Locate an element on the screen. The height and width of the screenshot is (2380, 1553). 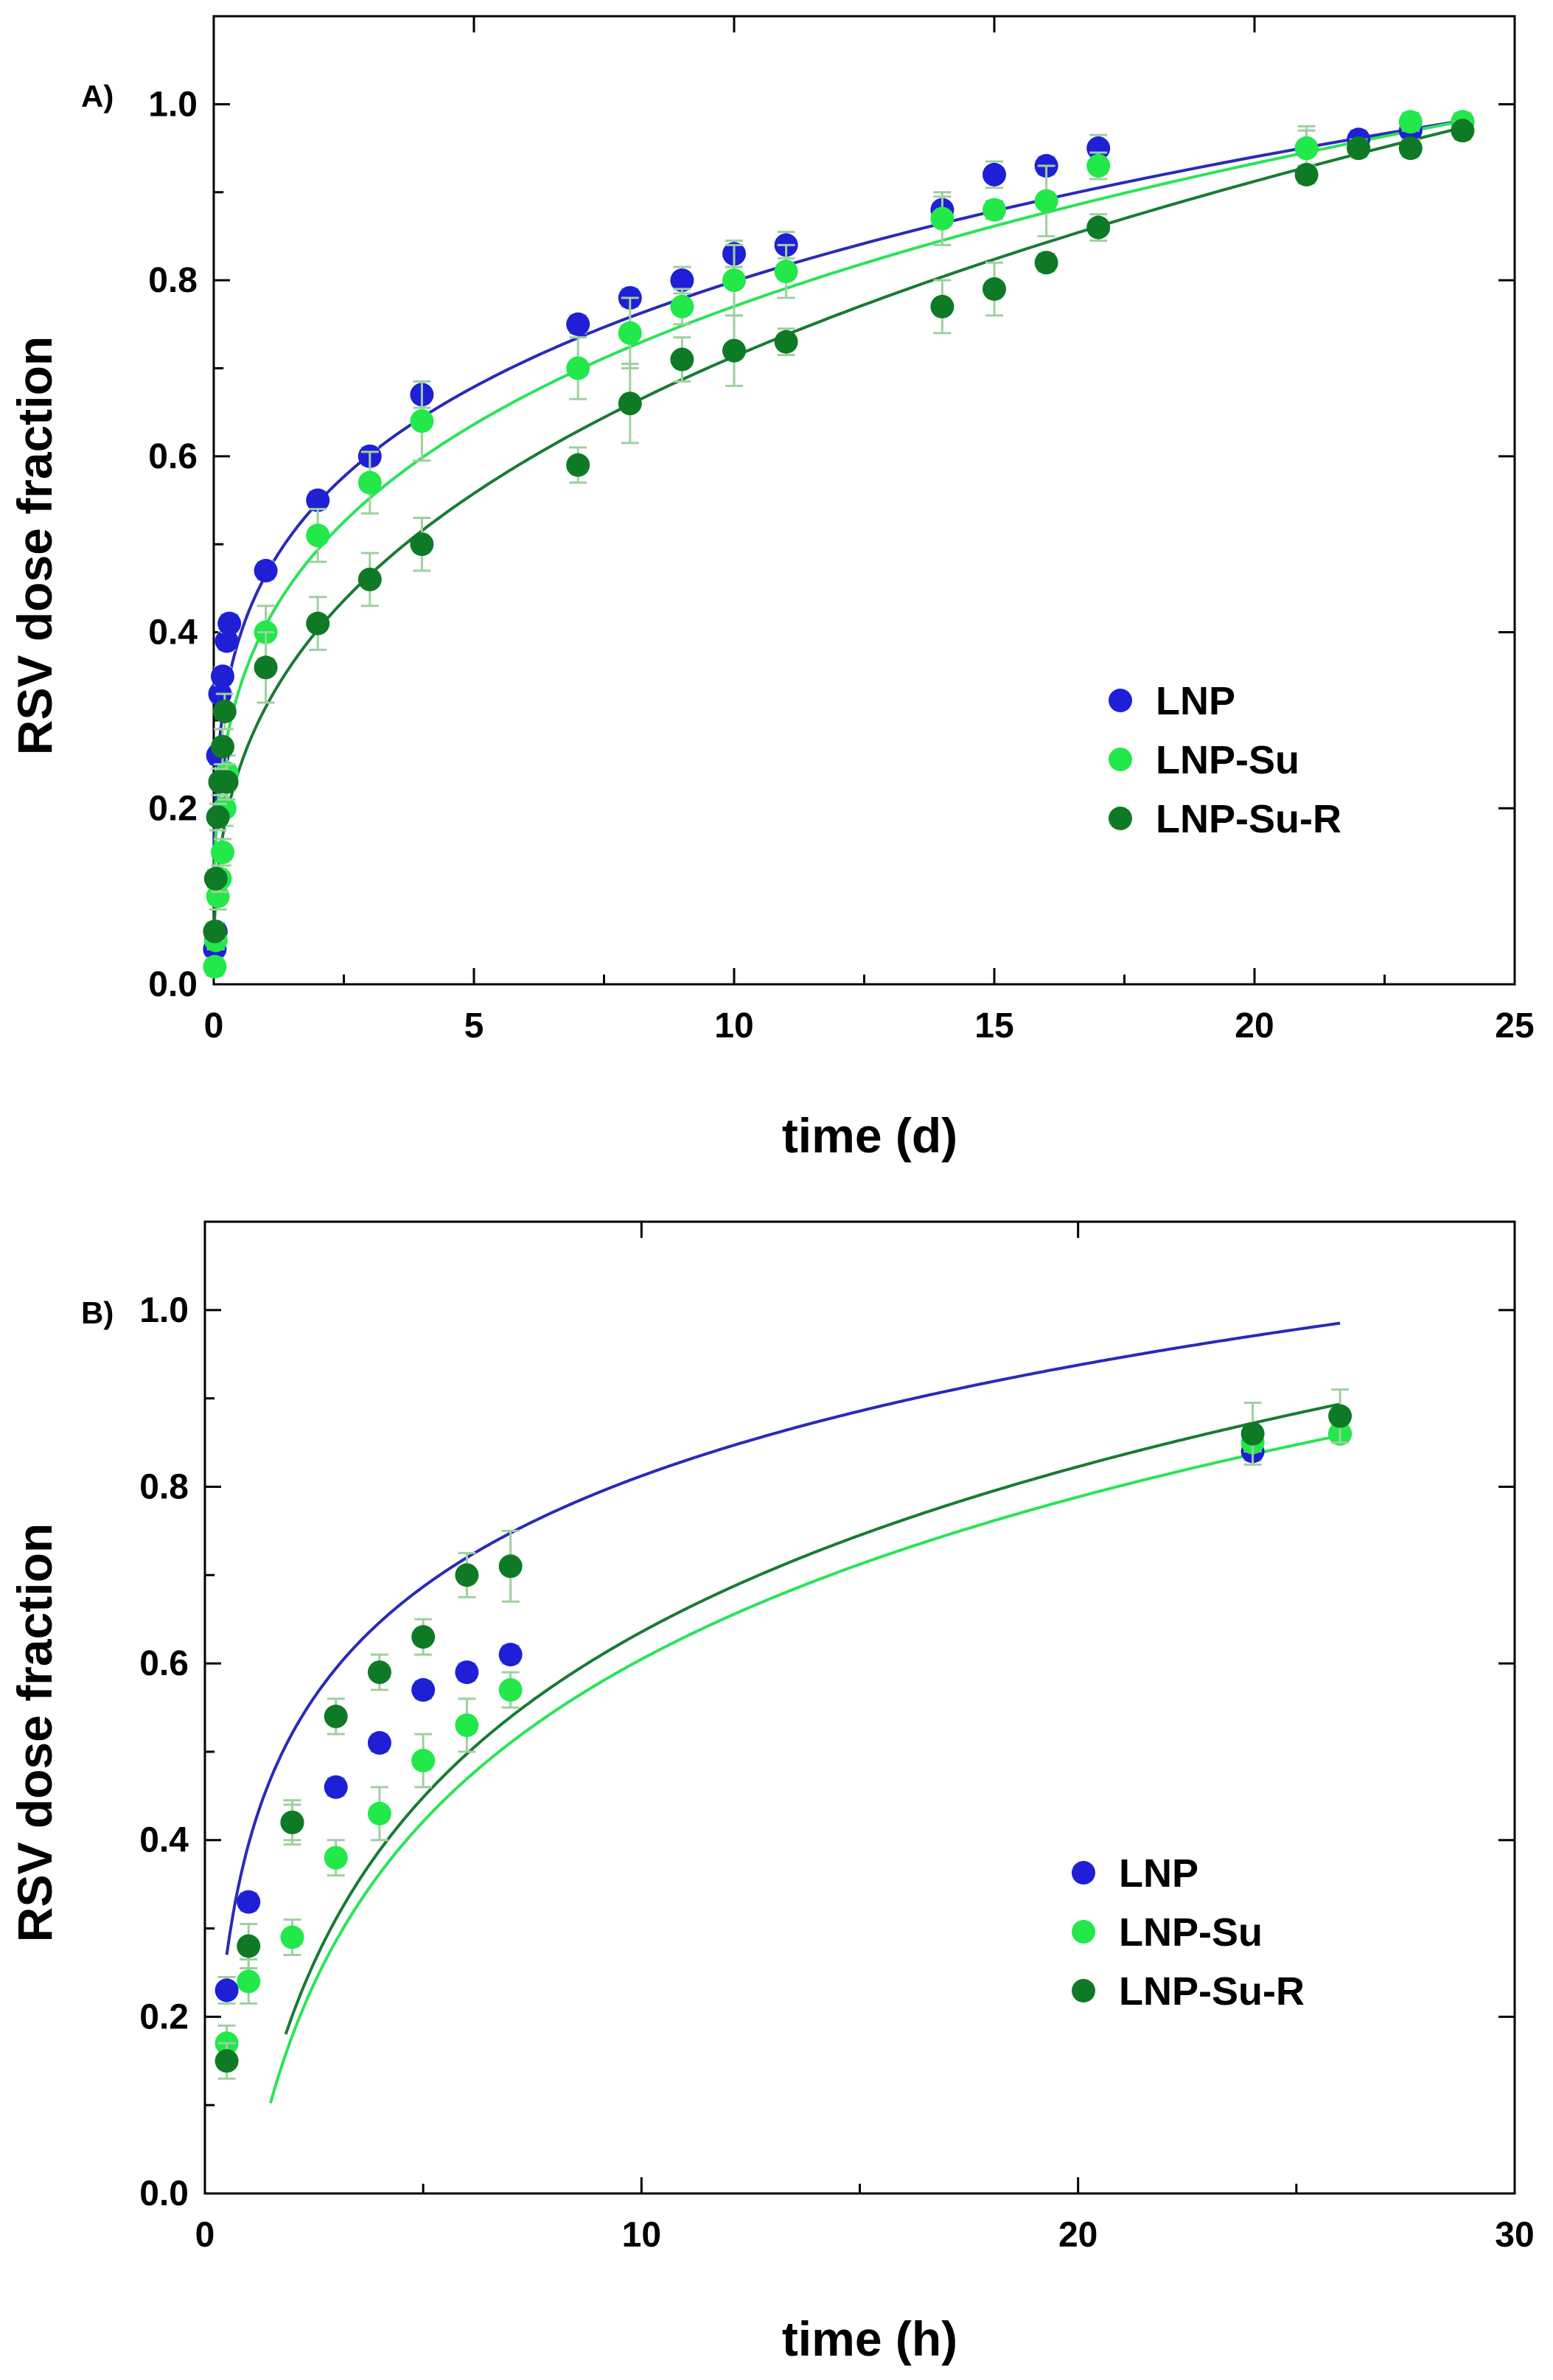
legend-b: LNP LNP-Su LNP-Su-R is located at coordinates (1188, 1933).